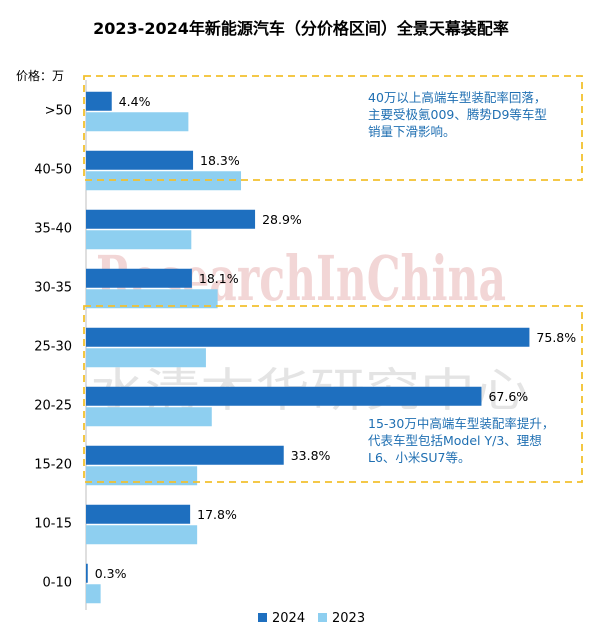  Describe the element at coordinates (53, 170) in the screenshot. I see `category-label: 40-50` at that location.